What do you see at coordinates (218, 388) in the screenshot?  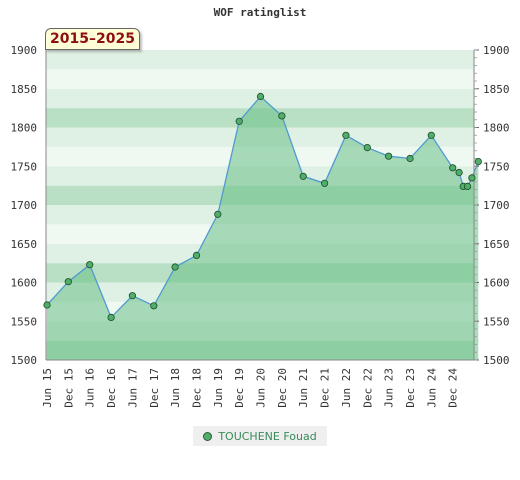 I see `x-tick-label: Jun 19` at bounding box center [218, 388].